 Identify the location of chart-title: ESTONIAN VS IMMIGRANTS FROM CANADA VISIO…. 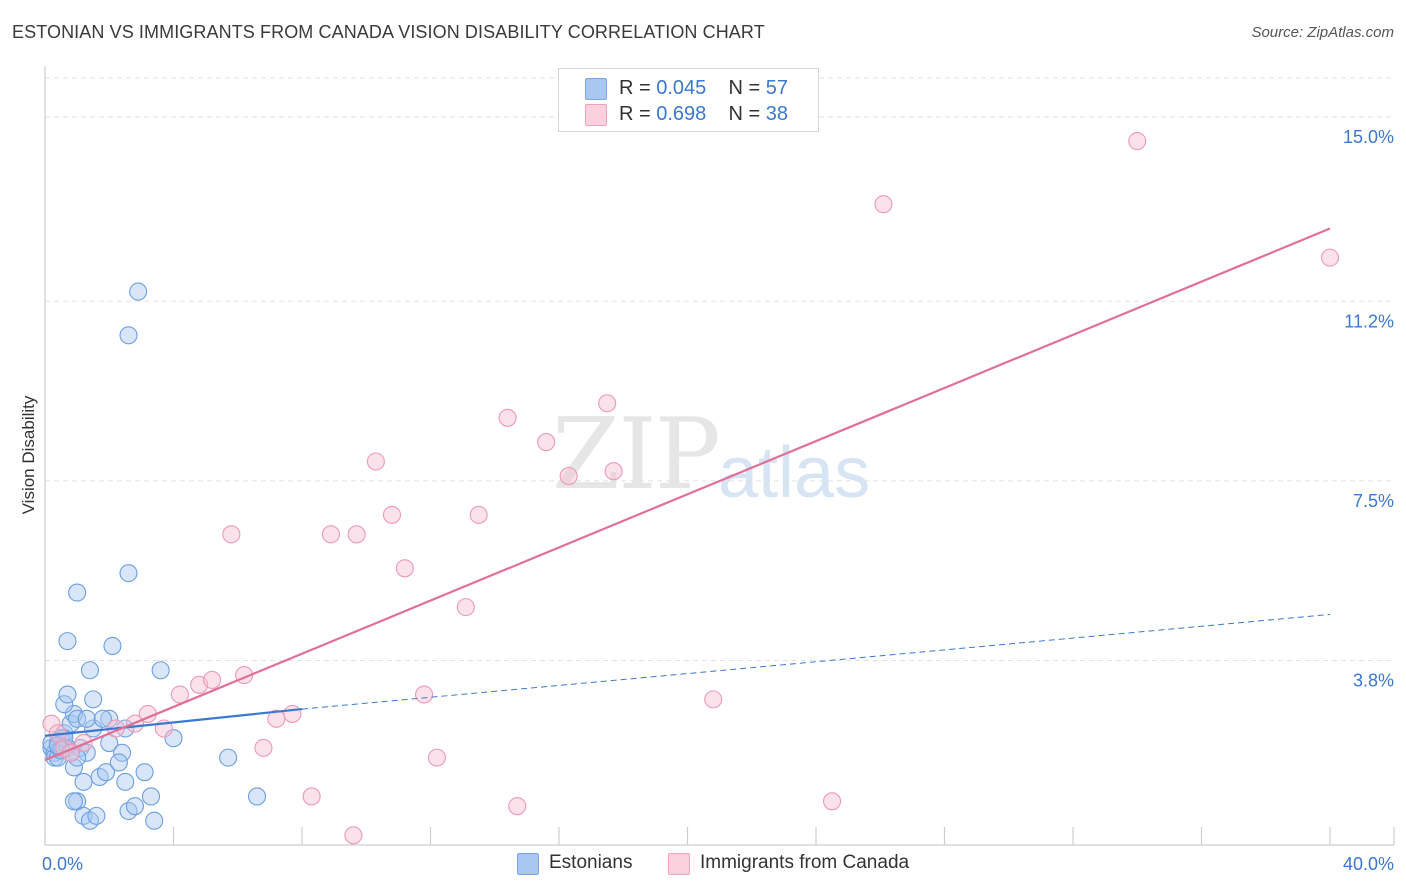
(388, 32).